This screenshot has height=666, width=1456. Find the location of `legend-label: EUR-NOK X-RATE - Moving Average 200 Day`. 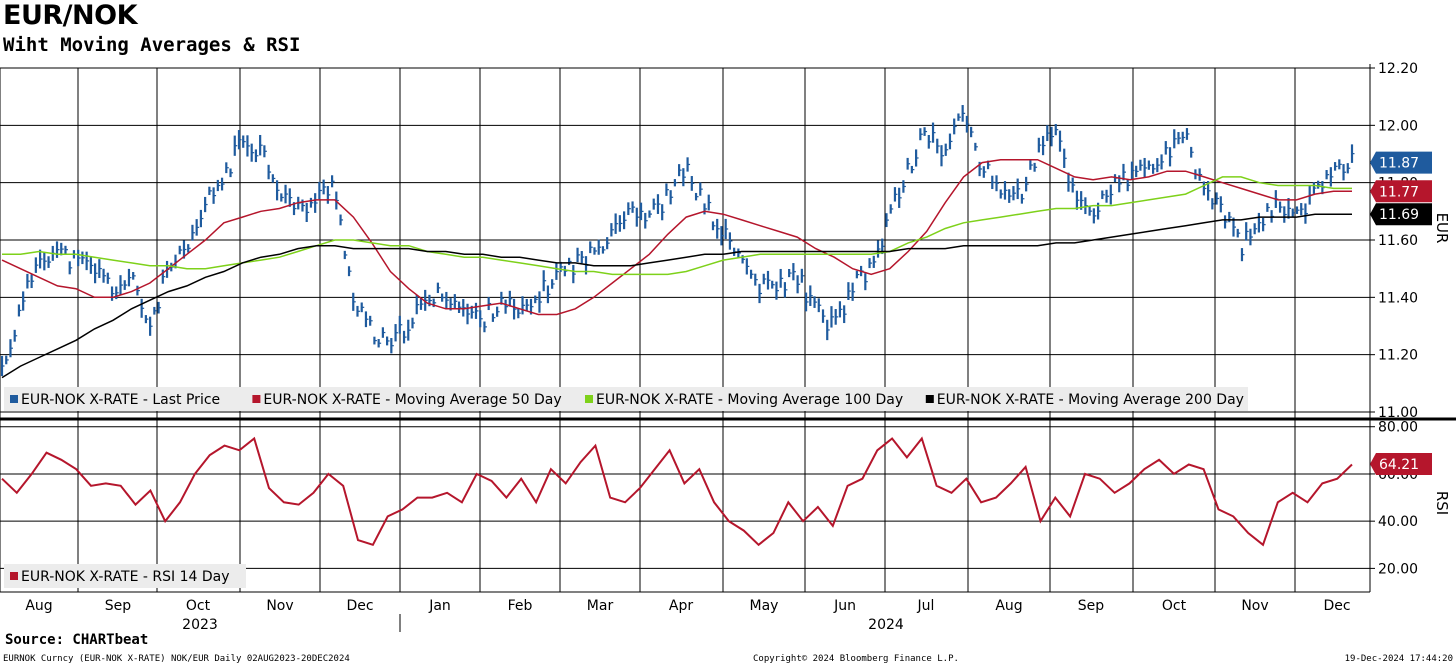

legend-label: EUR-NOK X-RATE - Moving Average 200 Day is located at coordinates (1090, 400).